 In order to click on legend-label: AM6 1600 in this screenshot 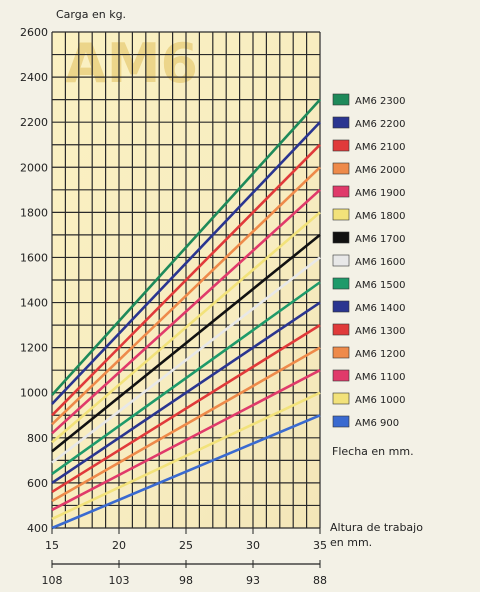, I will do `click(380, 262)`.